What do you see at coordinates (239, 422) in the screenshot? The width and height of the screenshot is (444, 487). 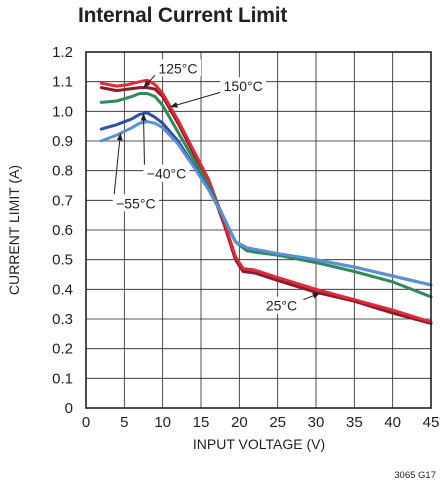 I see `x-tick-label: 20` at bounding box center [239, 422].